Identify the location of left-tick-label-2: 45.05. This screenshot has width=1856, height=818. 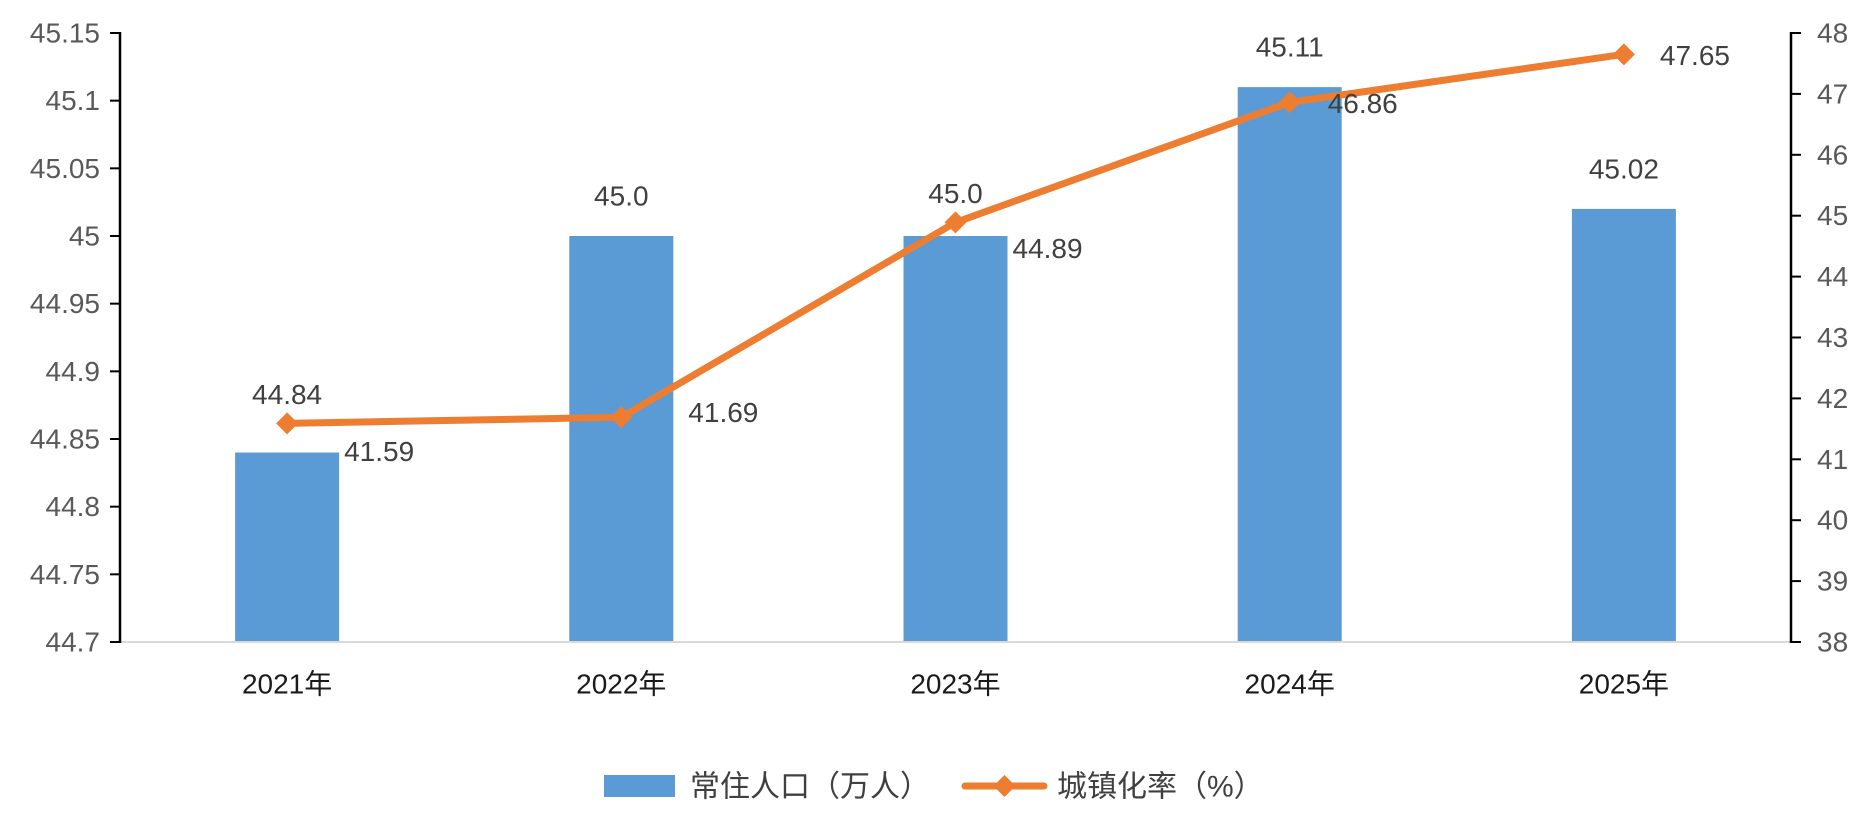
(65, 168).